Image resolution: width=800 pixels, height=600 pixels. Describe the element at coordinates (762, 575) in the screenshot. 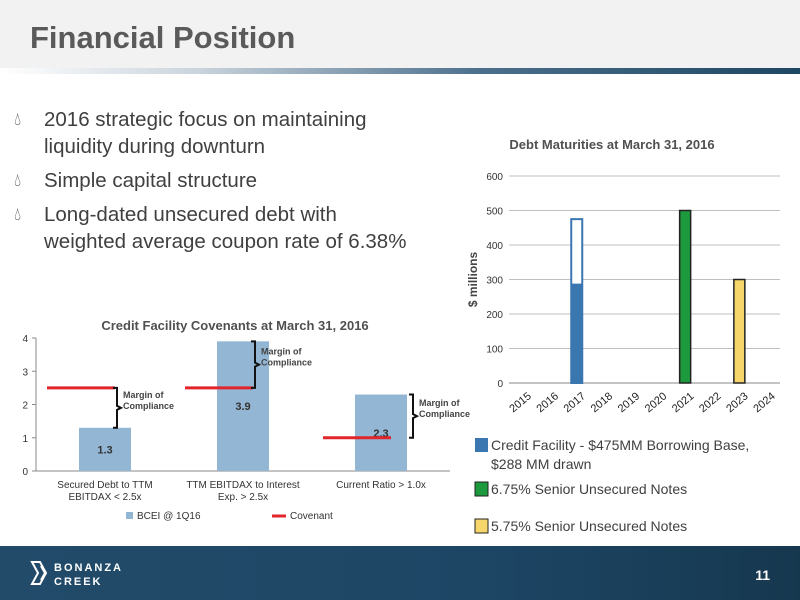

I see `page-number: 11` at that location.